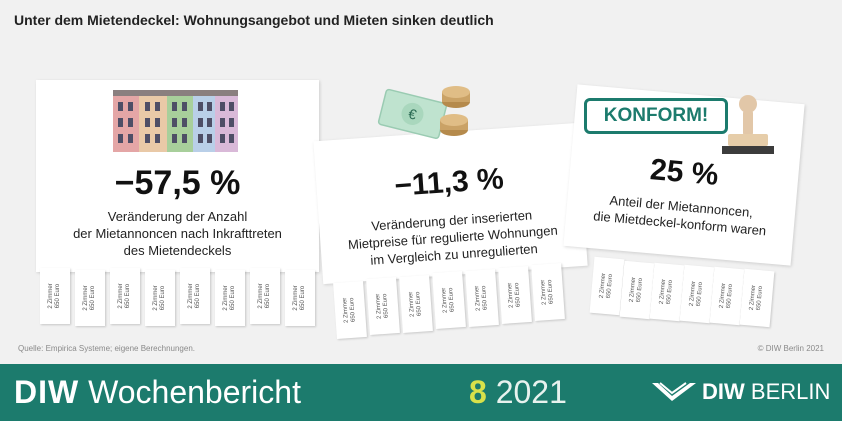 Image resolution: width=842 pixels, height=421 pixels. I want to click on issue-label: 8 2021, so click(518, 392).